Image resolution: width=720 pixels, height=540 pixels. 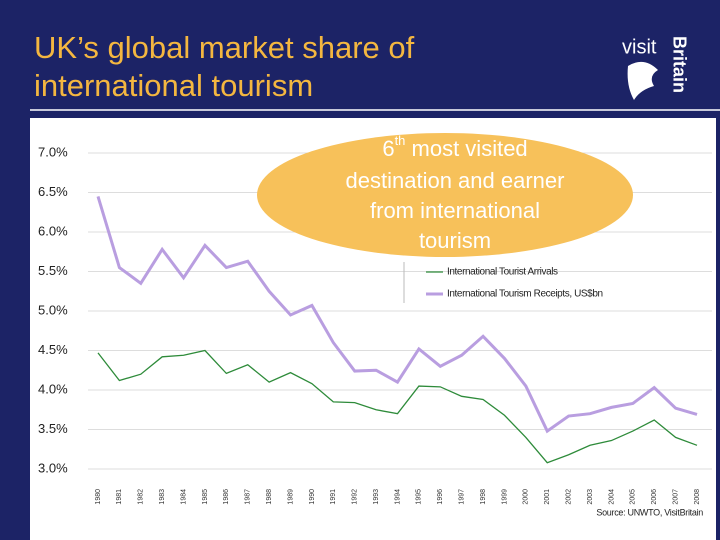 What do you see at coordinates (290, 497) in the screenshot?
I see `x-tick-label: 1989` at bounding box center [290, 497].